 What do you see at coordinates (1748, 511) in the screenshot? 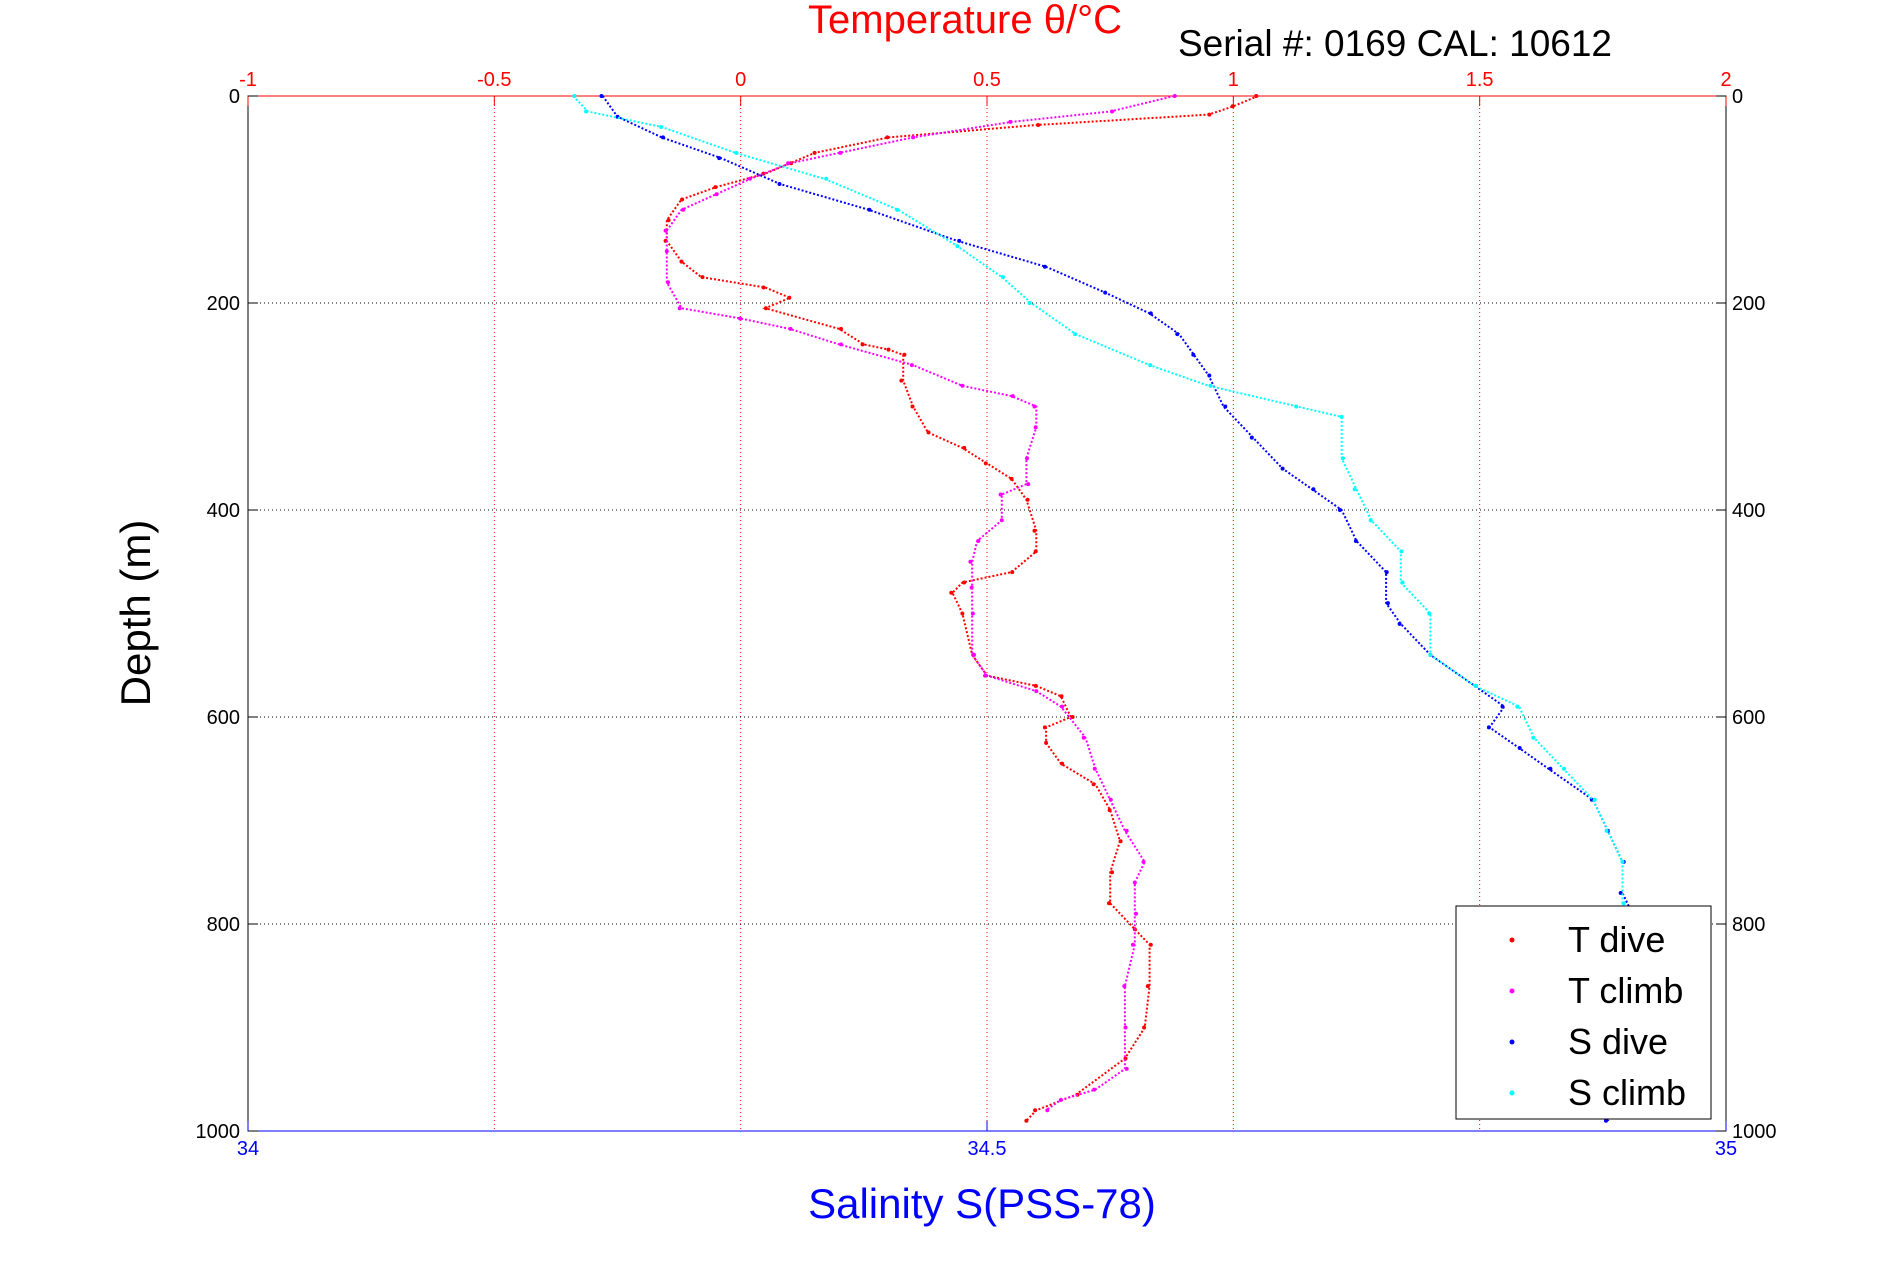
I see `right-tick-label: 400` at bounding box center [1748, 511].